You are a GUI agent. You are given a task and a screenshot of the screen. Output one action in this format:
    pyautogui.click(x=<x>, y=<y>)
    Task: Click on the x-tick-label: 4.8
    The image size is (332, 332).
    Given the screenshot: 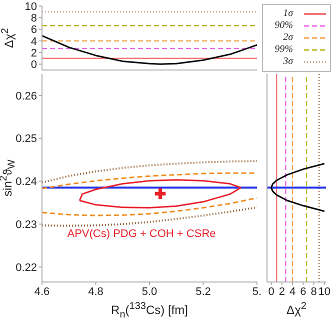 What is the action you would take?
    pyautogui.click(x=96, y=292)
    